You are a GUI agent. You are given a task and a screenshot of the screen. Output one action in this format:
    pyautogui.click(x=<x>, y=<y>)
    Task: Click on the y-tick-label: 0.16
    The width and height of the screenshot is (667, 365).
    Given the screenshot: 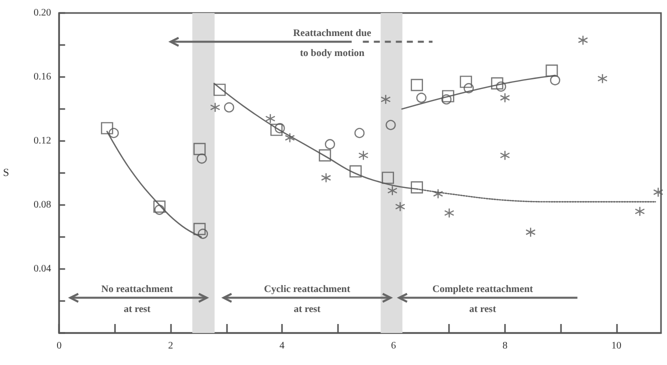 What is the action you would take?
    pyautogui.click(x=43, y=77)
    